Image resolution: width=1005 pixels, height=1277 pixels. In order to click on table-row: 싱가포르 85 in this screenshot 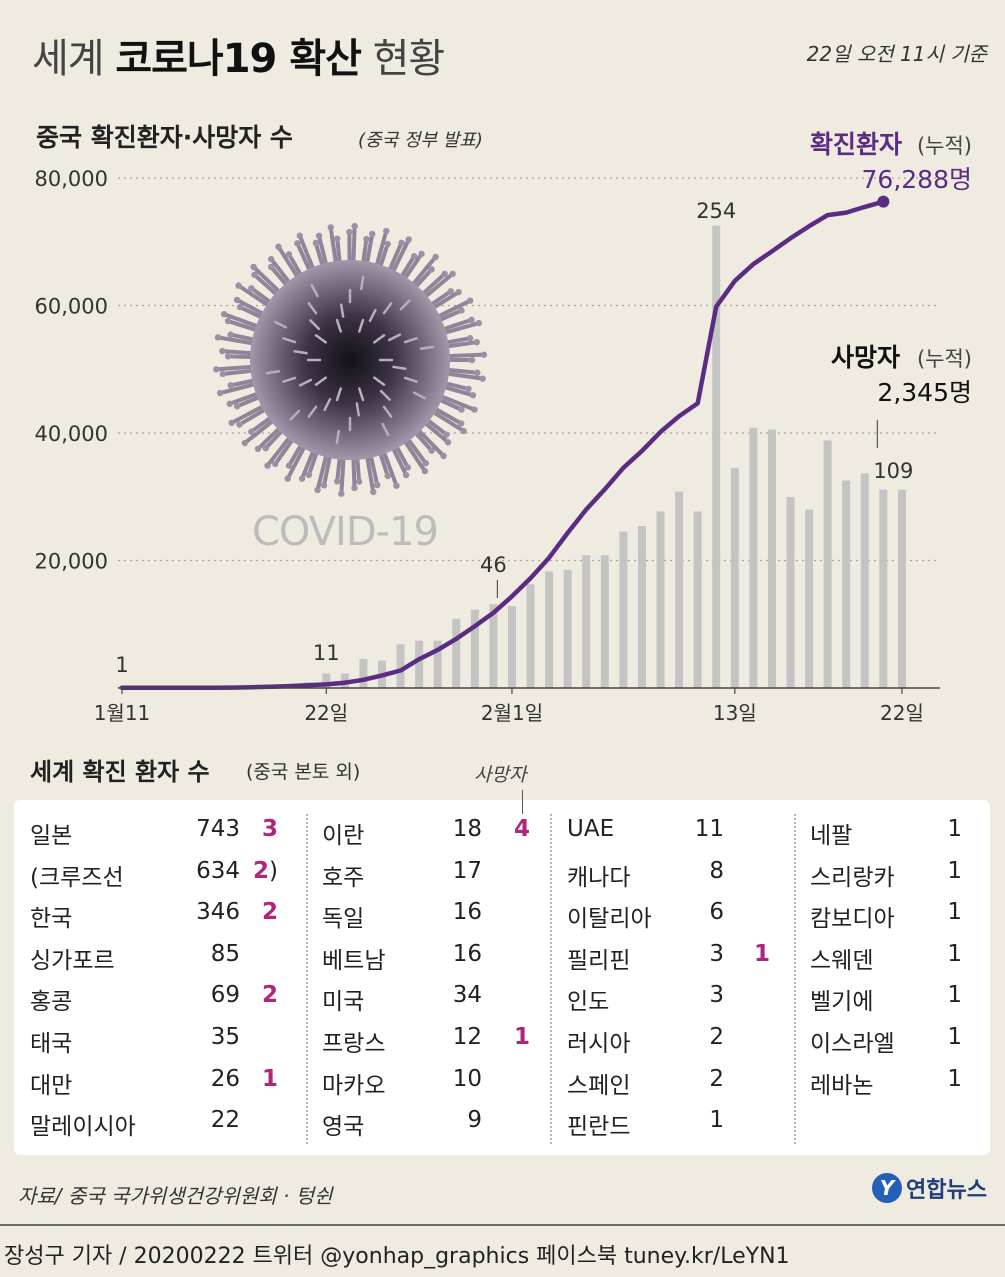, I will do `click(502, 956)`.